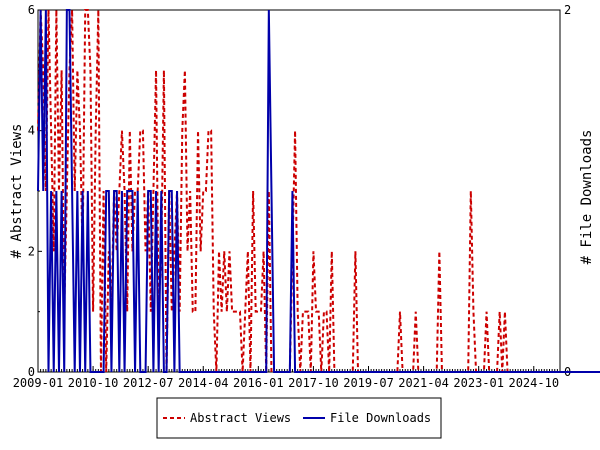  I want to click on x-tick-label: 2014-04, so click(203, 383).